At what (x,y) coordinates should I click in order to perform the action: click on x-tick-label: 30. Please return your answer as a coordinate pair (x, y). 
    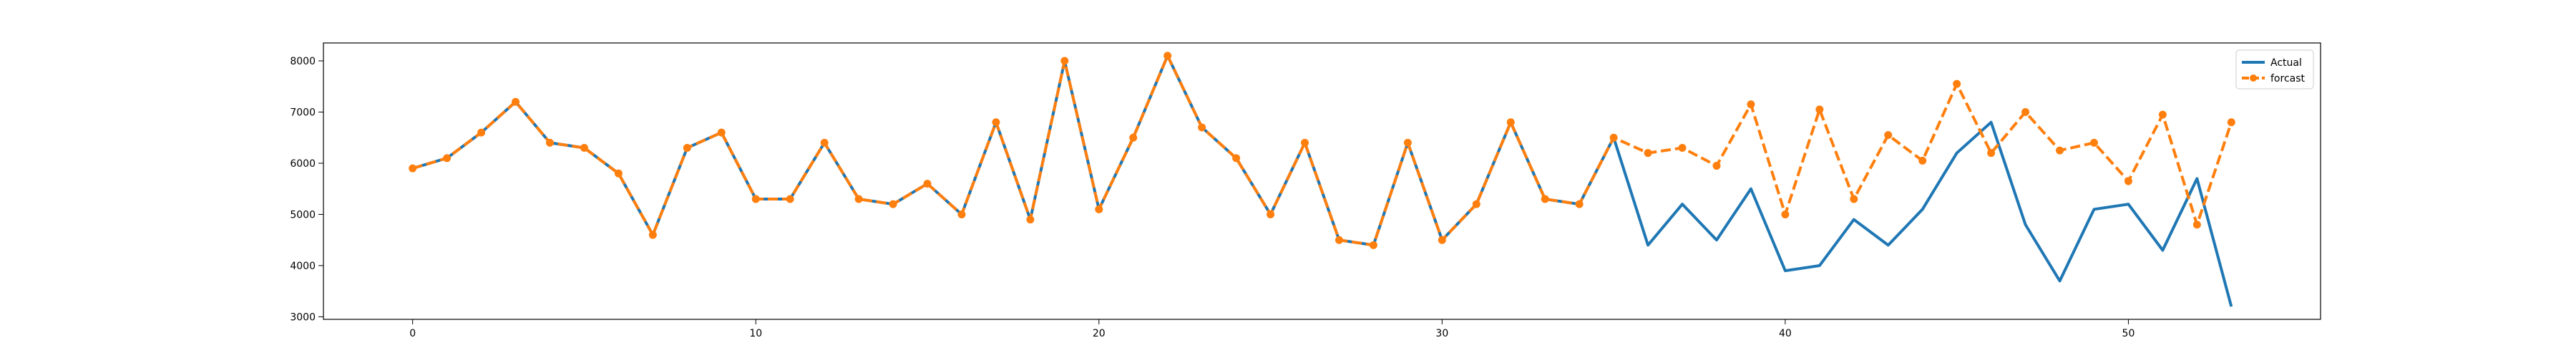
    Looking at the image, I should click on (1441, 333).